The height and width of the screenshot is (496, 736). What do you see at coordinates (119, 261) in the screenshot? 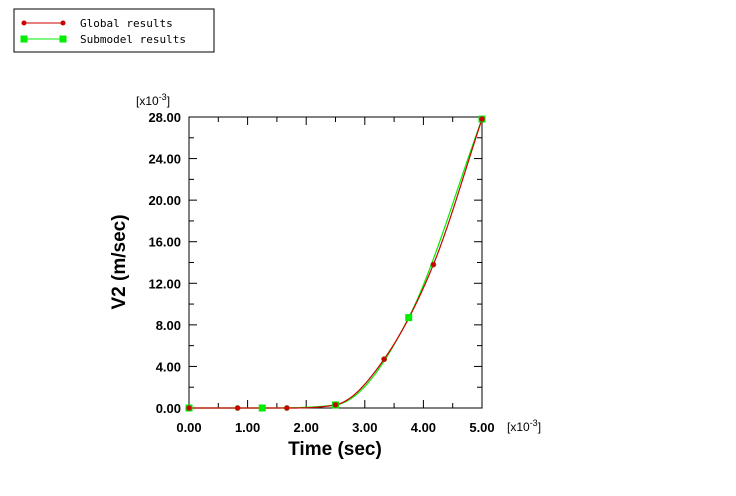
I see `y-axis-title: V2 (m/sec)` at bounding box center [119, 261].